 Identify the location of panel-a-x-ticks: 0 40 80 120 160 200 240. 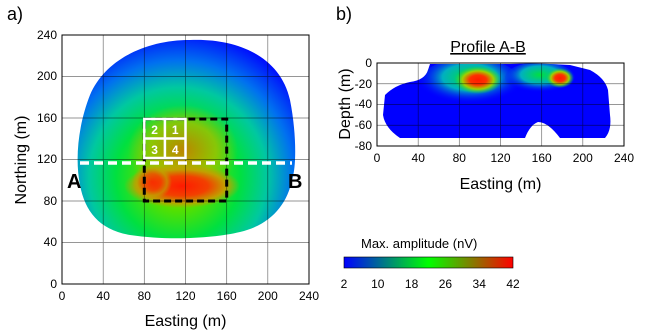
(189, 296).